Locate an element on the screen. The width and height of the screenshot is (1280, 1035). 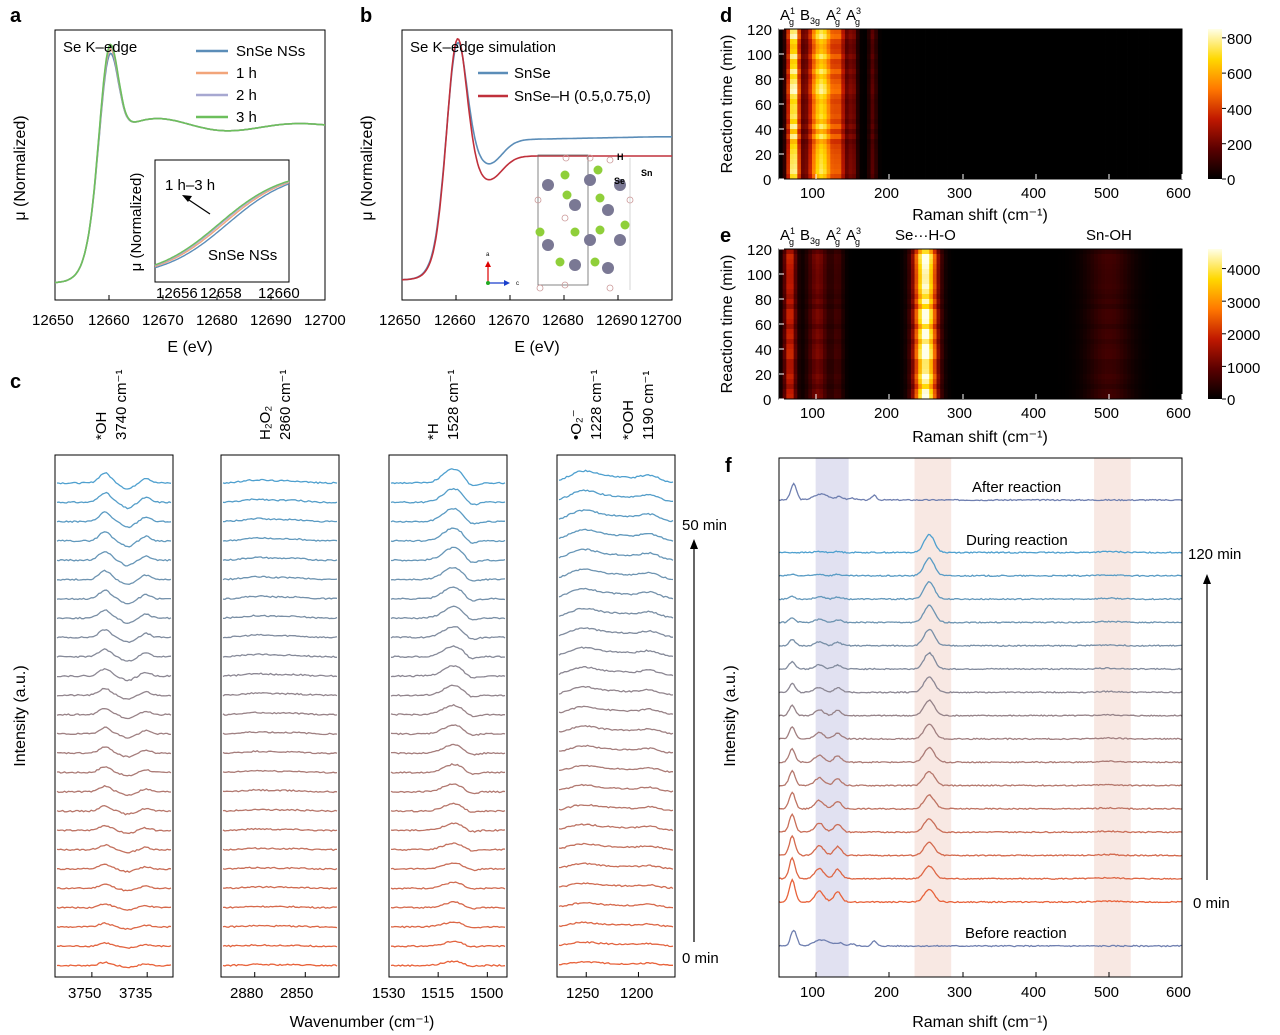
series-group-b is located at coordinates (537, 159).